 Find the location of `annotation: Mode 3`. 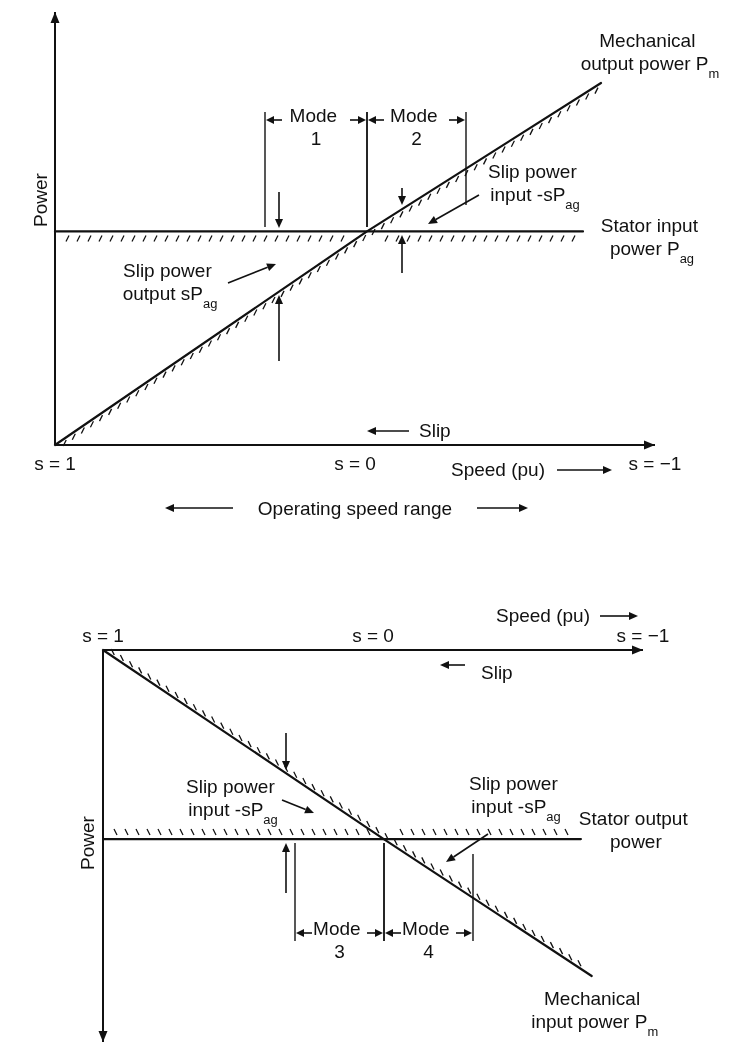

annotation: Mode 3 is located at coordinates (339, 940).